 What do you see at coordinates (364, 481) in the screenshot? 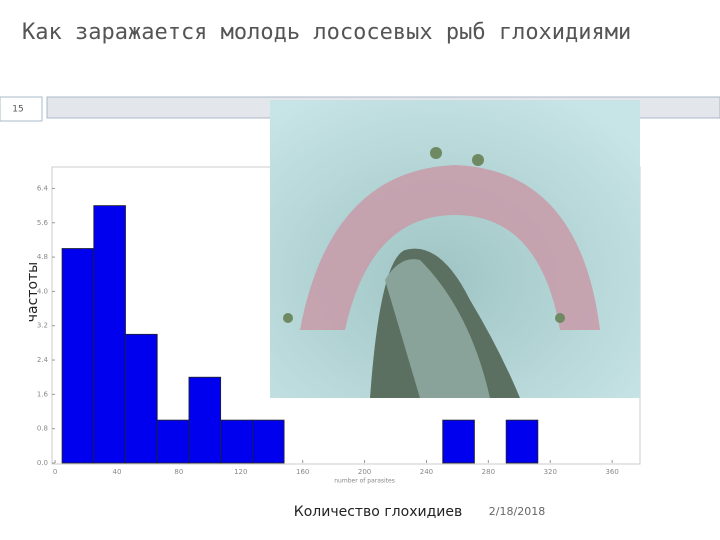
I see `x-axis-title: number of parasites` at bounding box center [364, 481].